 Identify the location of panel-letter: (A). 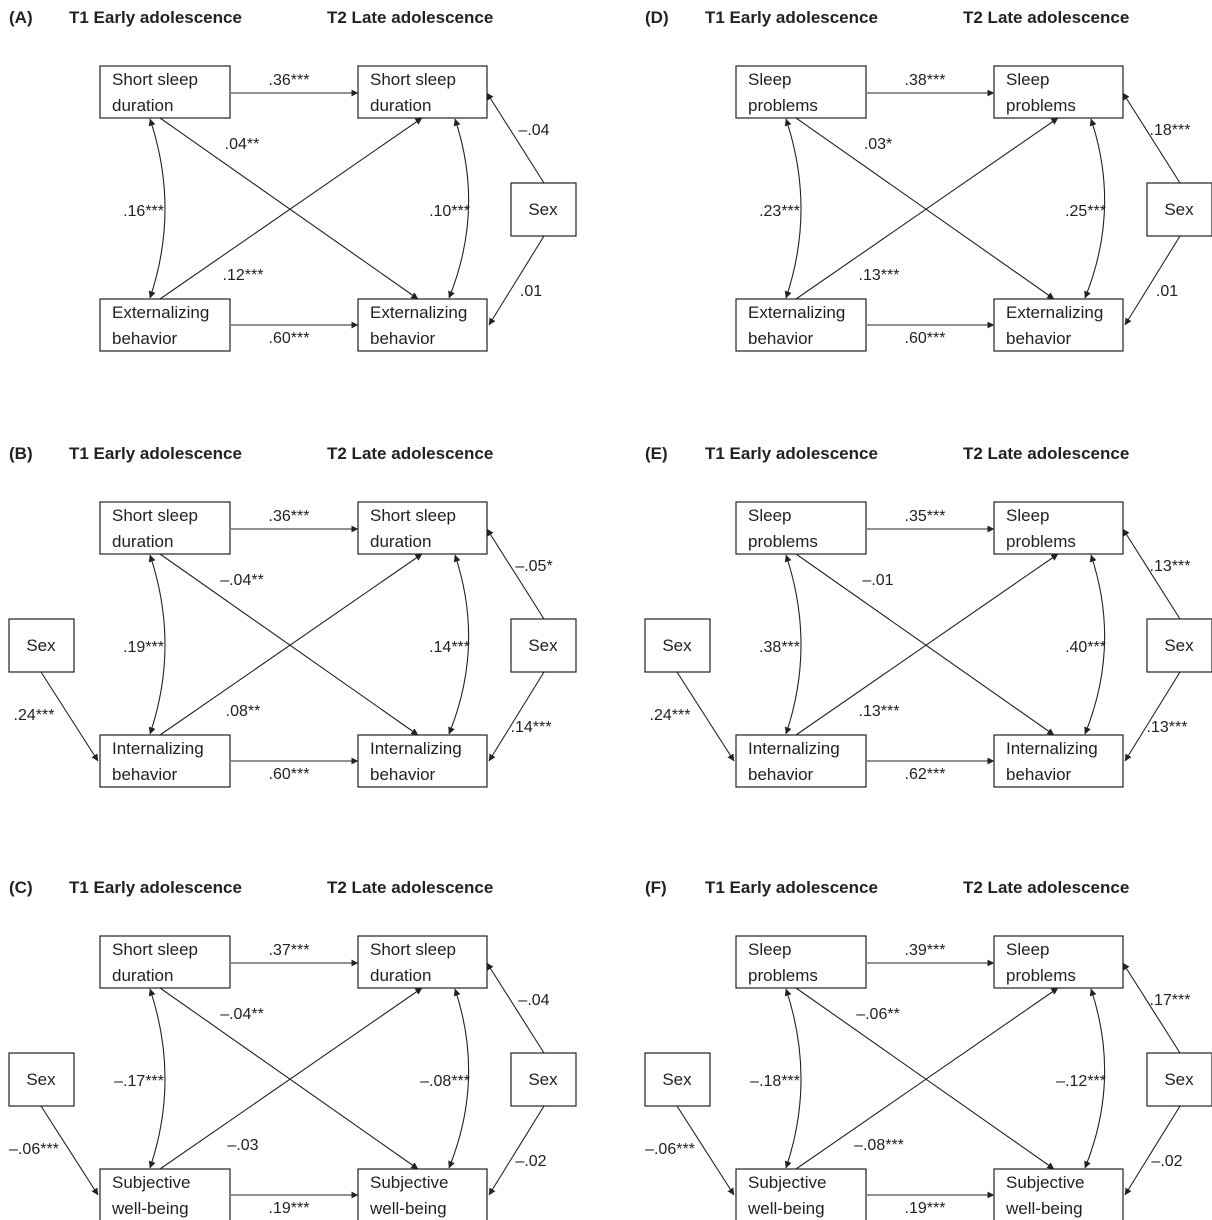
(21, 17).